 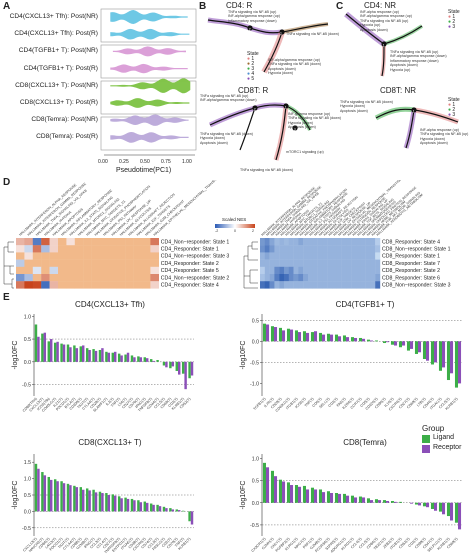 What do you see at coordinates (255, 482) in the screenshot?
I see `y-tick-label: 0.5` at bounding box center [255, 482].